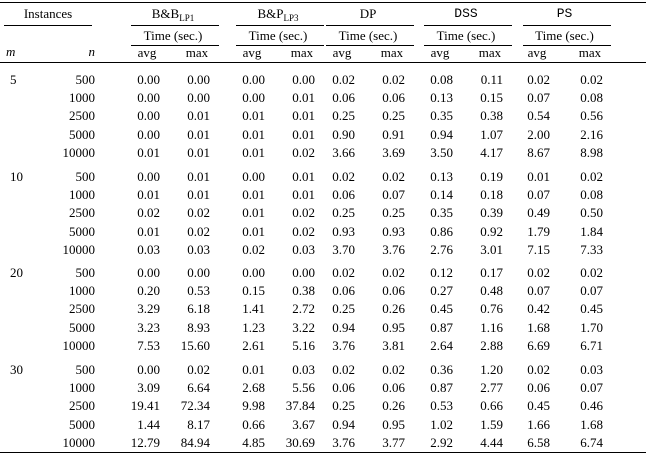 The height and width of the screenshot is (456, 646). What do you see at coordinates (198, 424) in the screenshot?
I see `max-cell: 8.17` at bounding box center [198, 424].